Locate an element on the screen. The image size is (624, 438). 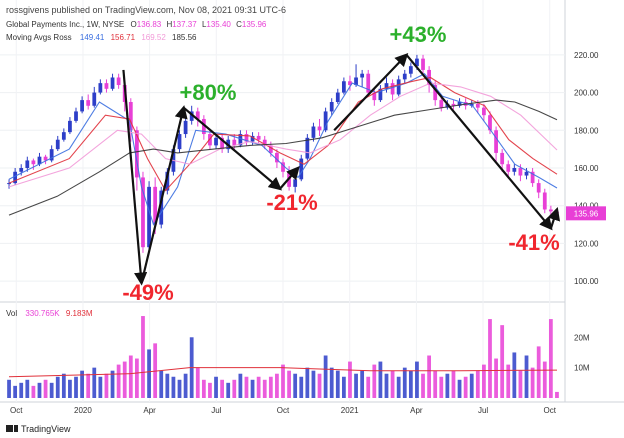
symbol-name: Global Payments Inc., 1W, NYSE is located at coordinates (65, 24).